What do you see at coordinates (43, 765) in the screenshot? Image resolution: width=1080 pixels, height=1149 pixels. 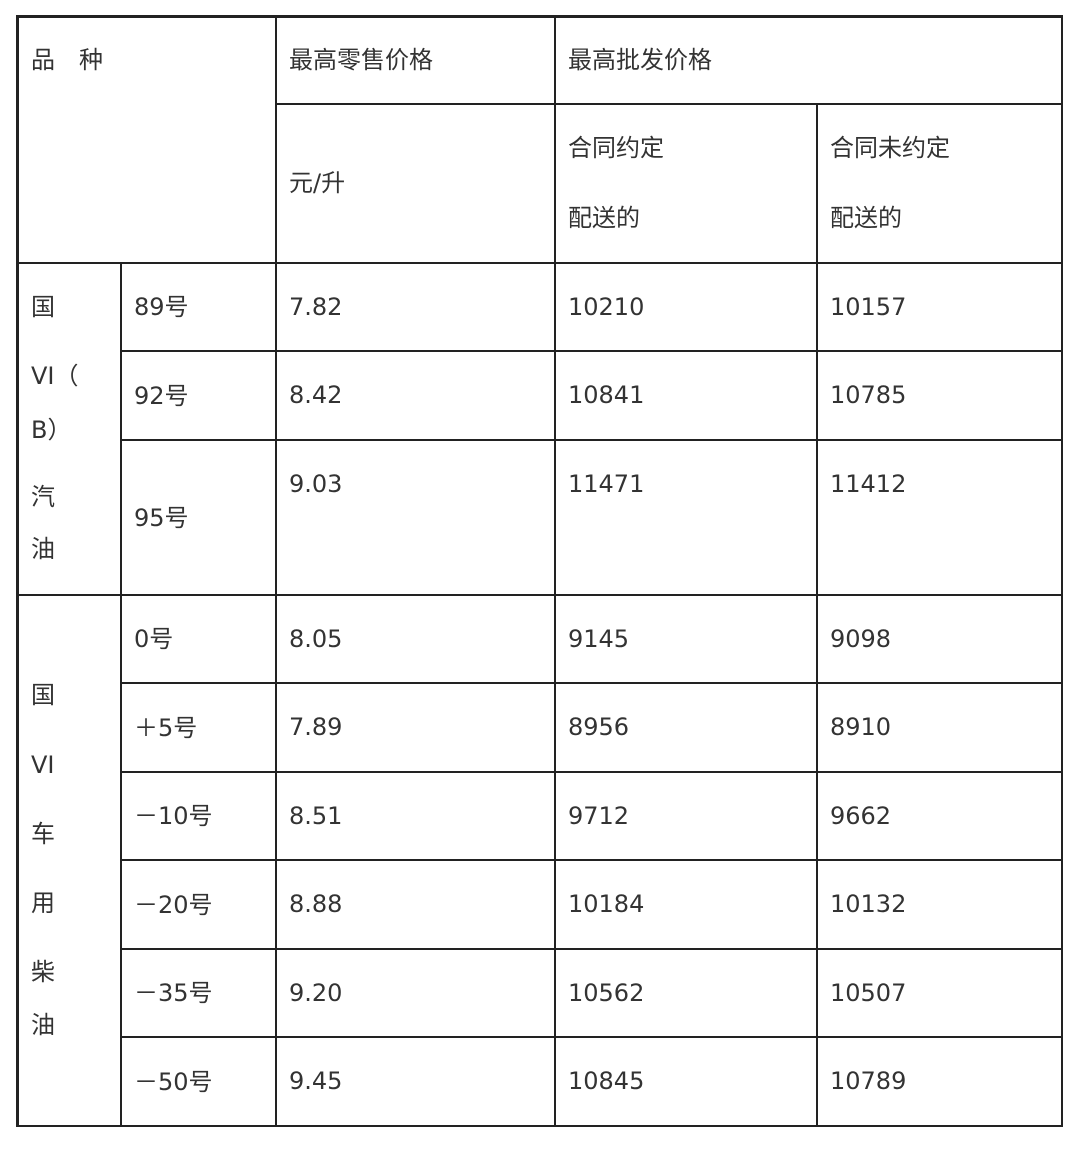 I see `group-label-line: VI` at bounding box center [43, 765].